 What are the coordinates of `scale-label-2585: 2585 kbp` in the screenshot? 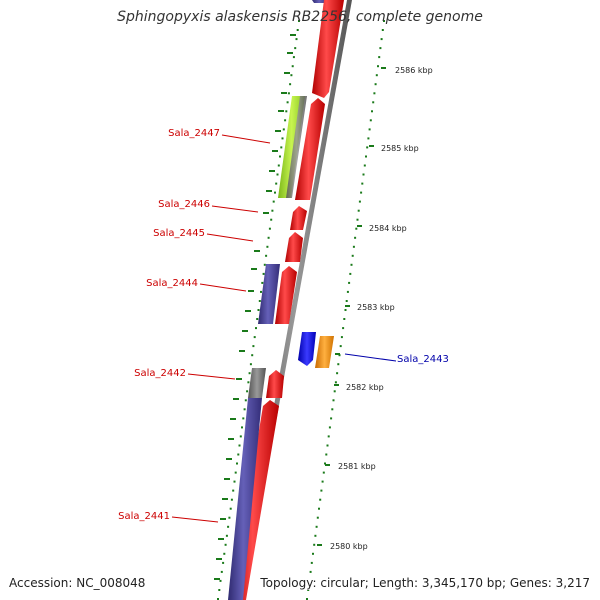 It's located at (400, 148).